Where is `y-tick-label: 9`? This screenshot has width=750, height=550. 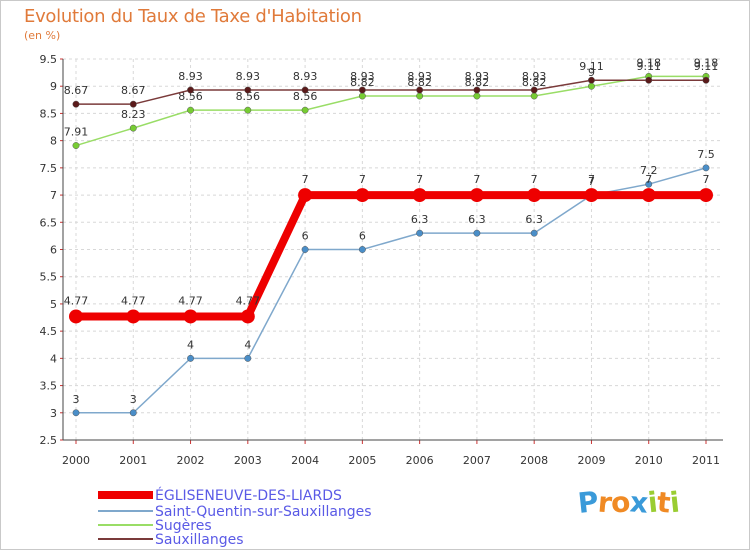
y-tick-label: 9 is located at coordinates (53, 86).